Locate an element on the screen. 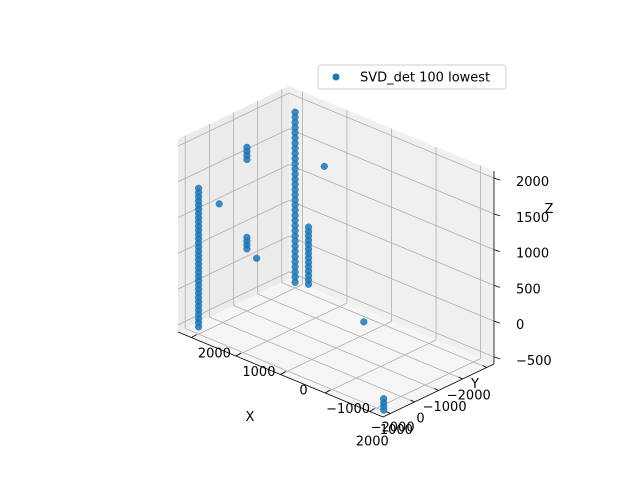 This screenshot has height=480, width=640. z-axis-label: Z is located at coordinates (549, 209).